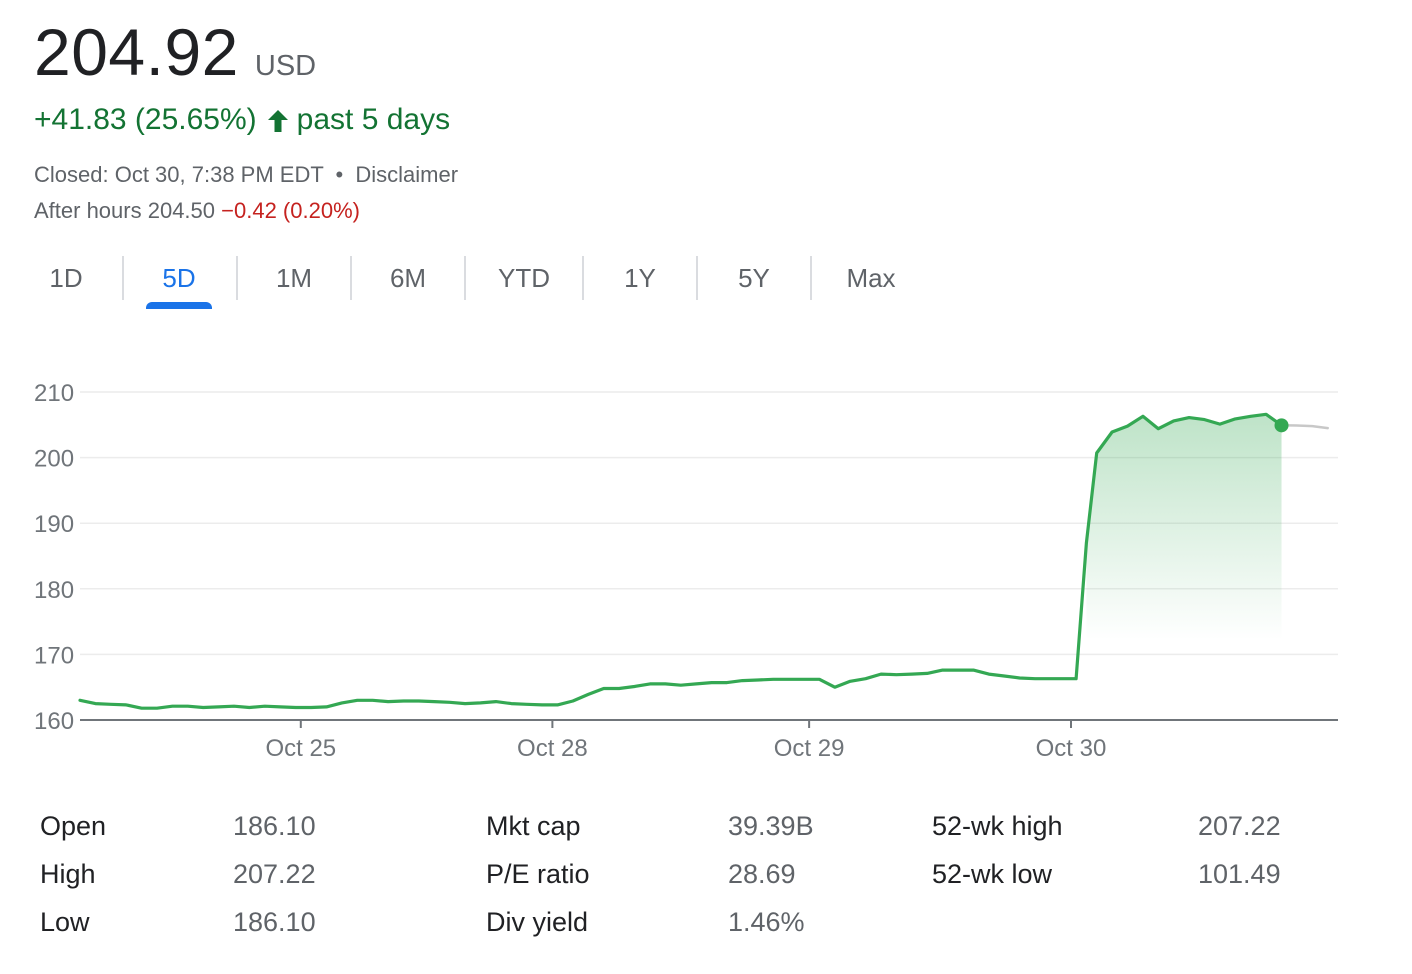 This screenshot has height=974, width=1412. I want to click on tab-5y: 5Y, so click(754, 280).